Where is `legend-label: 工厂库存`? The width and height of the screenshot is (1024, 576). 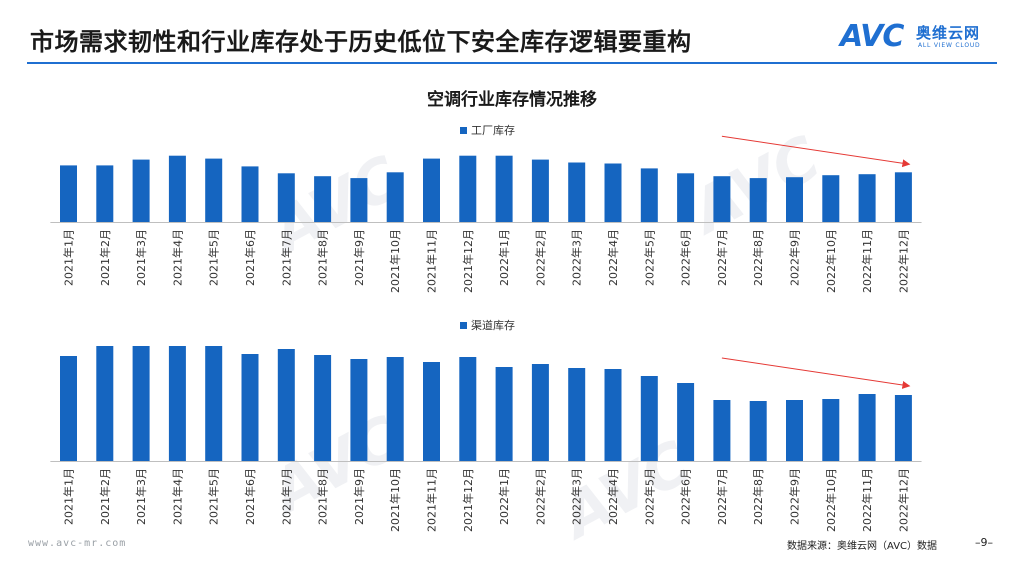
legend-label: 工厂库存 is located at coordinates (493, 130).